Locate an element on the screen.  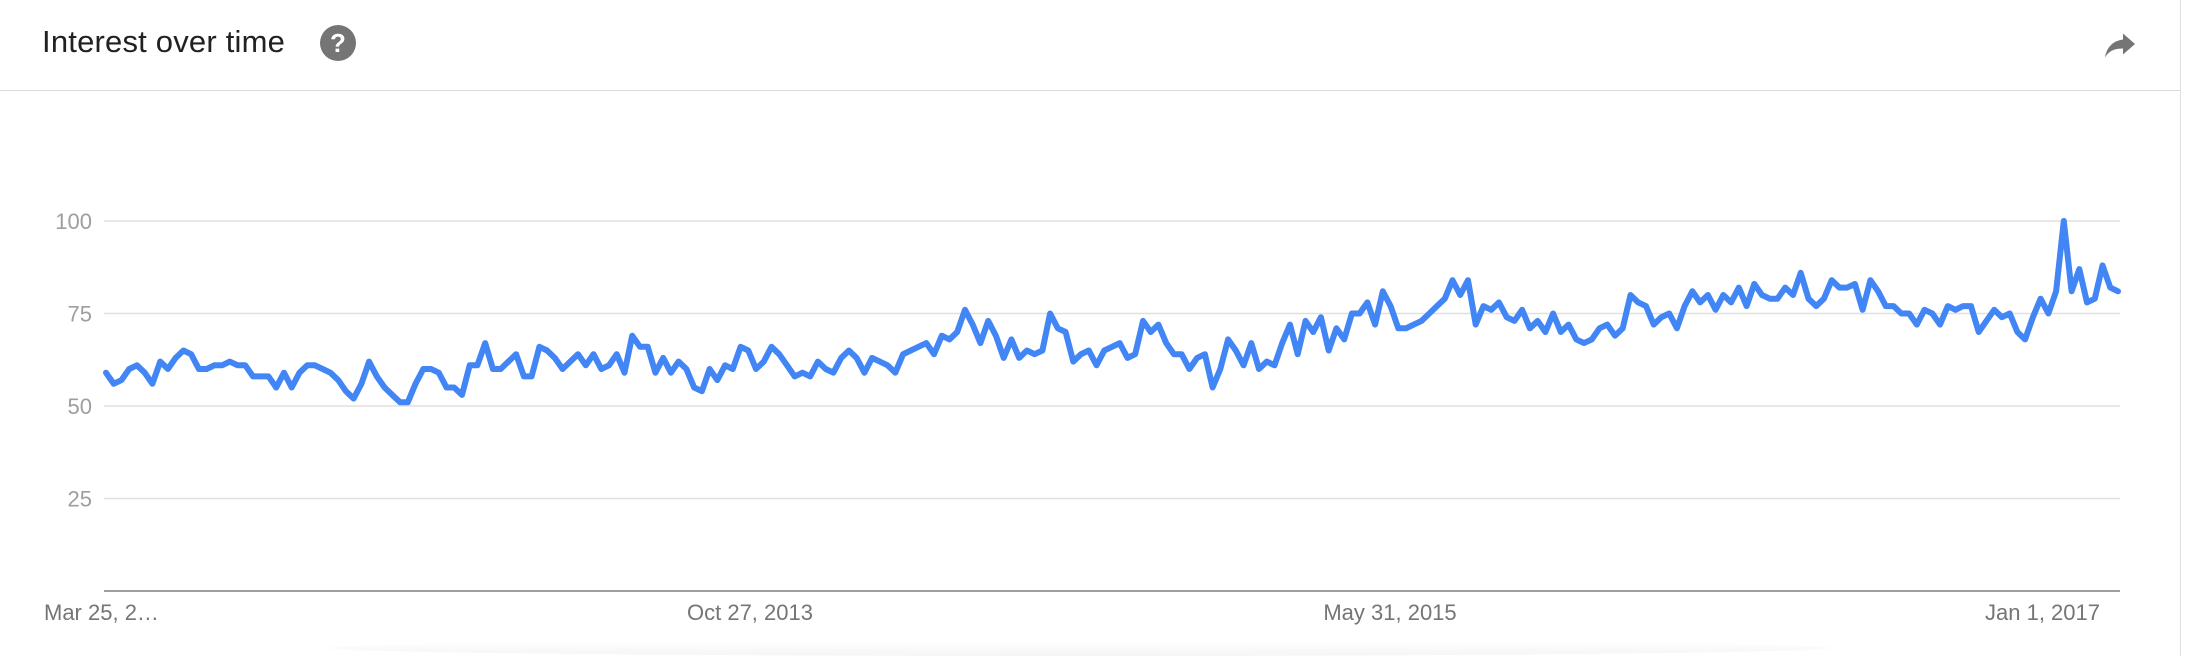
card-header: Interest over time ? is located at coordinates (1090, 45).